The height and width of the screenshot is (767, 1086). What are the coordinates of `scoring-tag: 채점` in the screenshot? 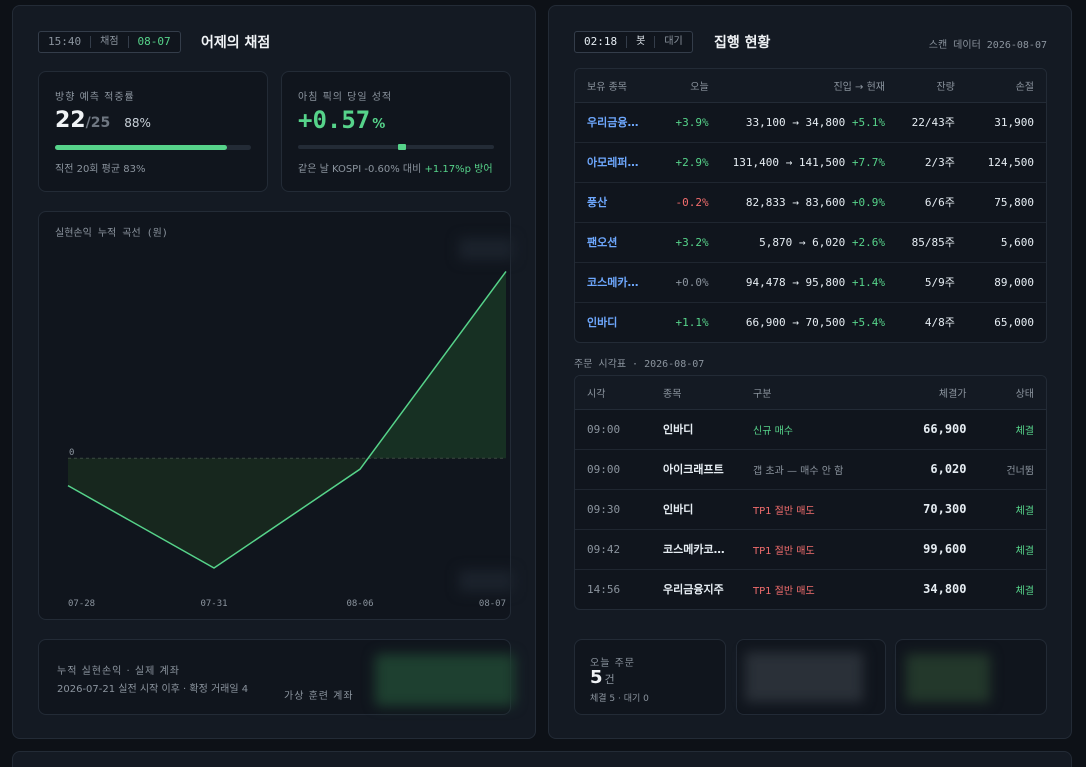 It's located at (109, 41).